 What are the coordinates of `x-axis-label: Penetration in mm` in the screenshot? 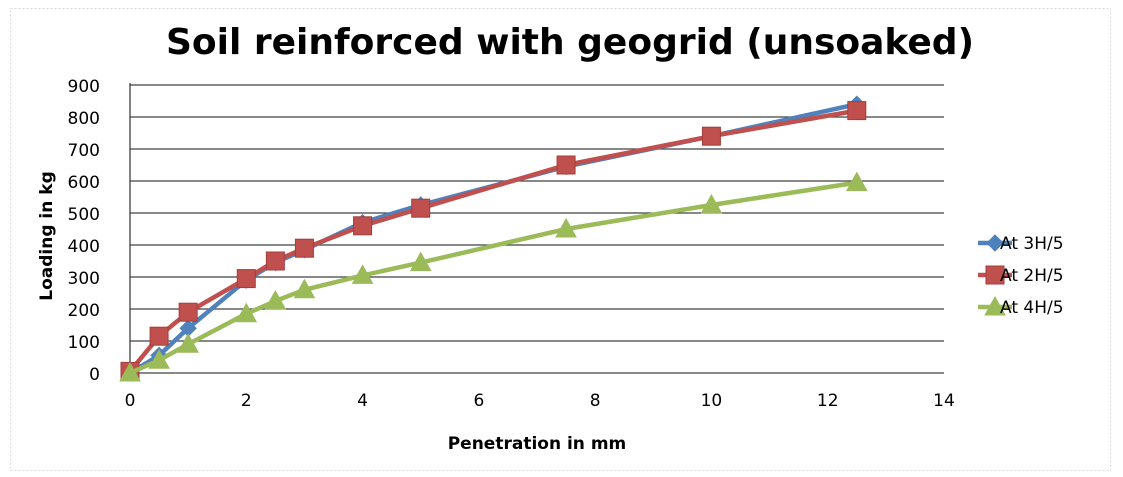 It's located at (537, 444).